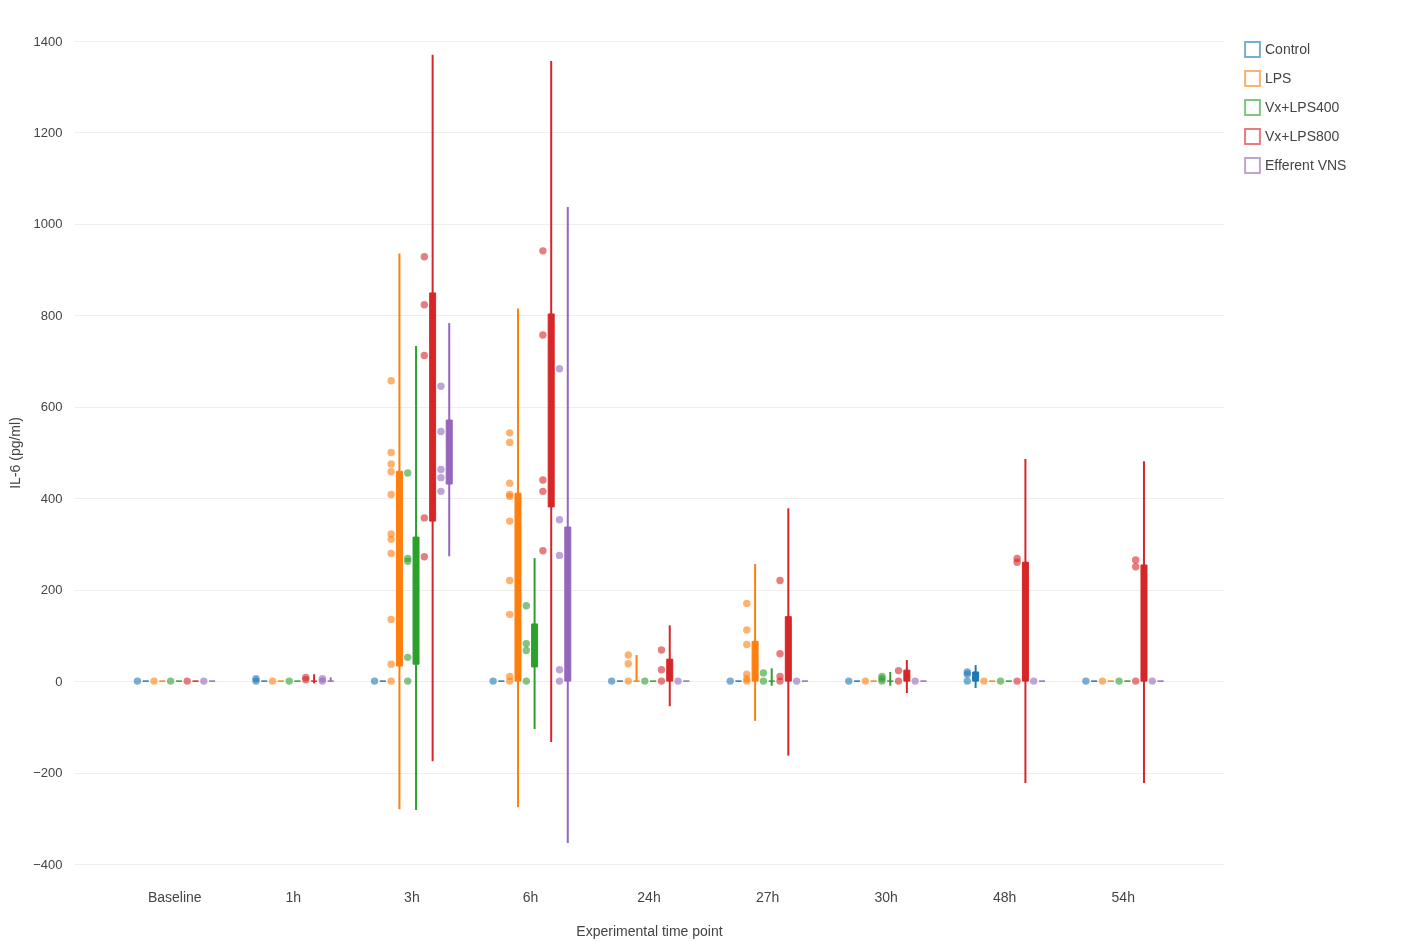 The width and height of the screenshot is (1419, 941). I want to click on y-tick-label: −400, so click(48, 864).